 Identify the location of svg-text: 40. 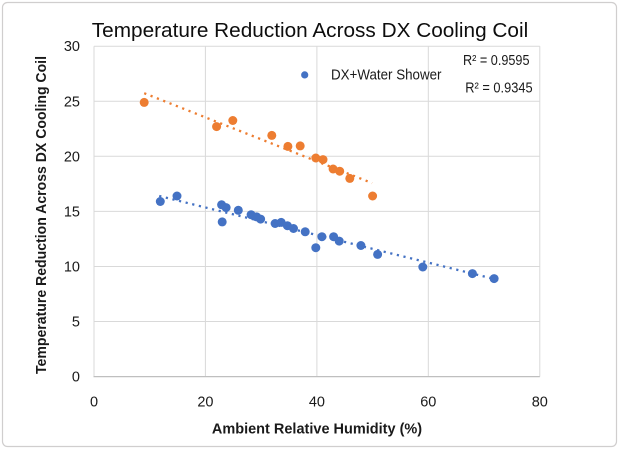
(317, 403).